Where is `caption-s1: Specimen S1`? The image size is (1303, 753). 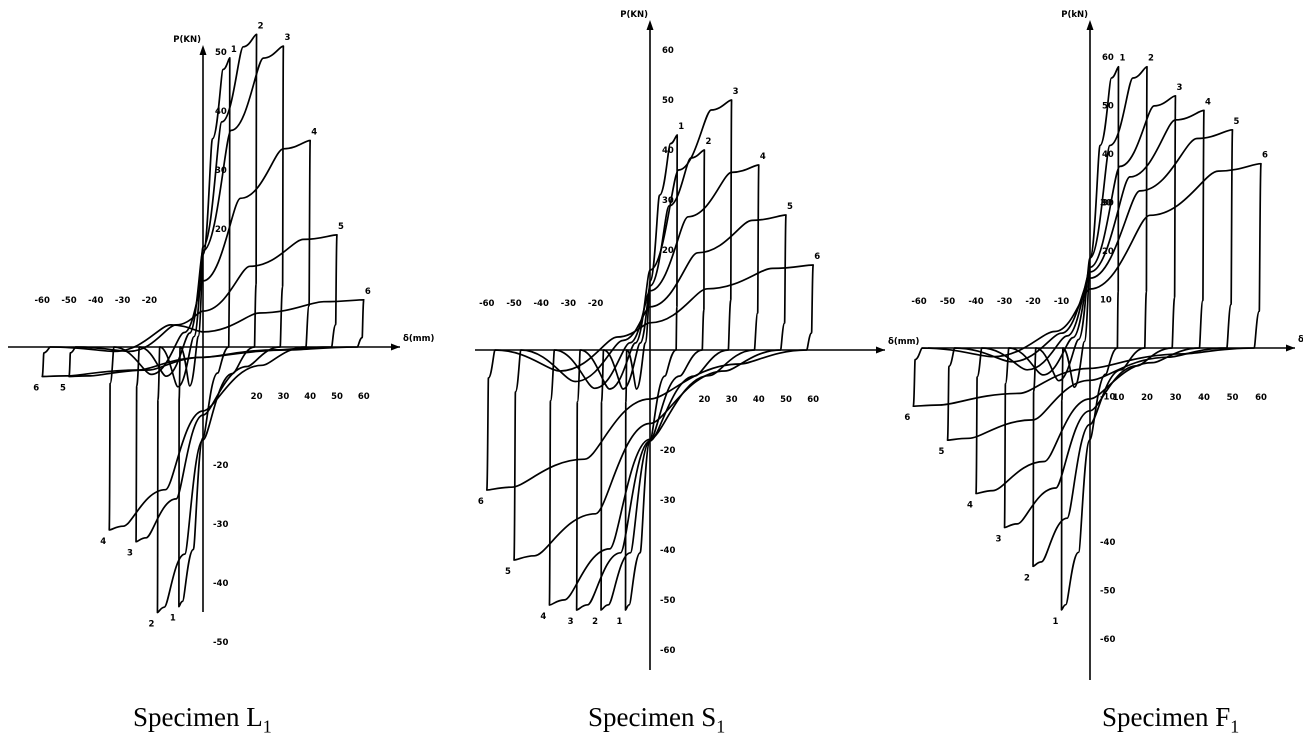 caption-s1: Specimen S1 is located at coordinates (656, 719).